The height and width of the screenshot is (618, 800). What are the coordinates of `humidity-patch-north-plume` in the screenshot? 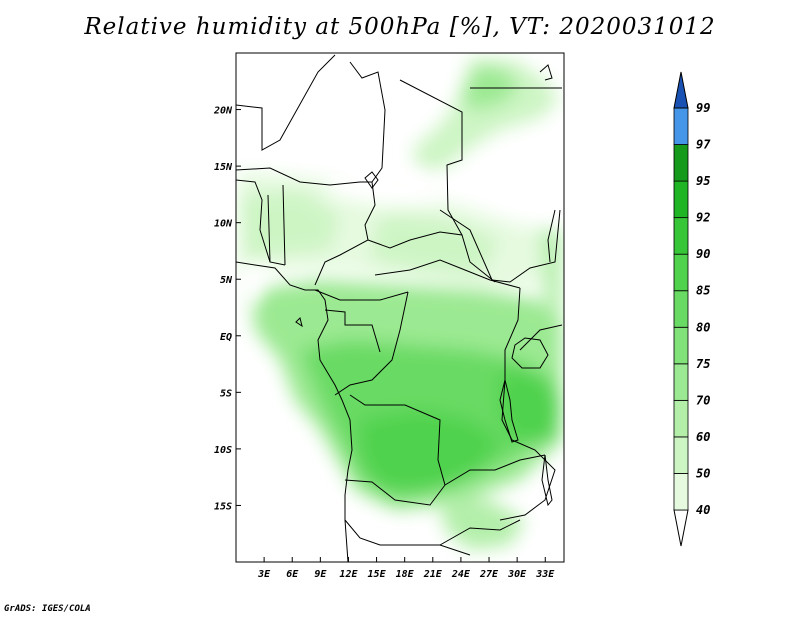 It's located at (486, 114).